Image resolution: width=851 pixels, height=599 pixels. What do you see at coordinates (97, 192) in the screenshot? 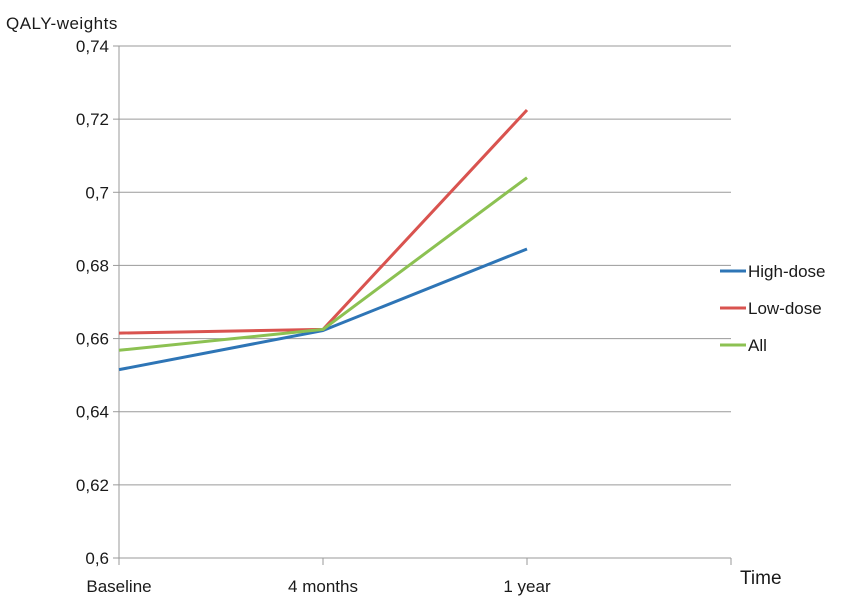
I see `y-tick-label: 0,7` at bounding box center [97, 192].